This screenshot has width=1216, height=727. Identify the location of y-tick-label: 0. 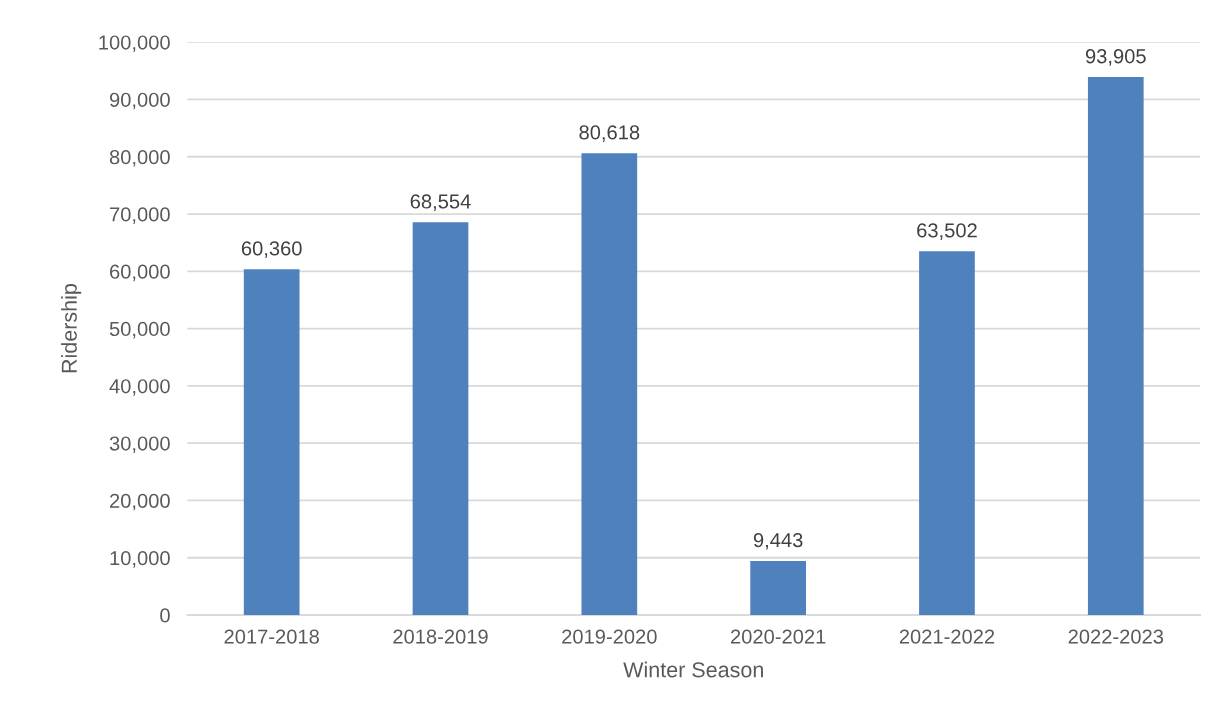
(165, 615).